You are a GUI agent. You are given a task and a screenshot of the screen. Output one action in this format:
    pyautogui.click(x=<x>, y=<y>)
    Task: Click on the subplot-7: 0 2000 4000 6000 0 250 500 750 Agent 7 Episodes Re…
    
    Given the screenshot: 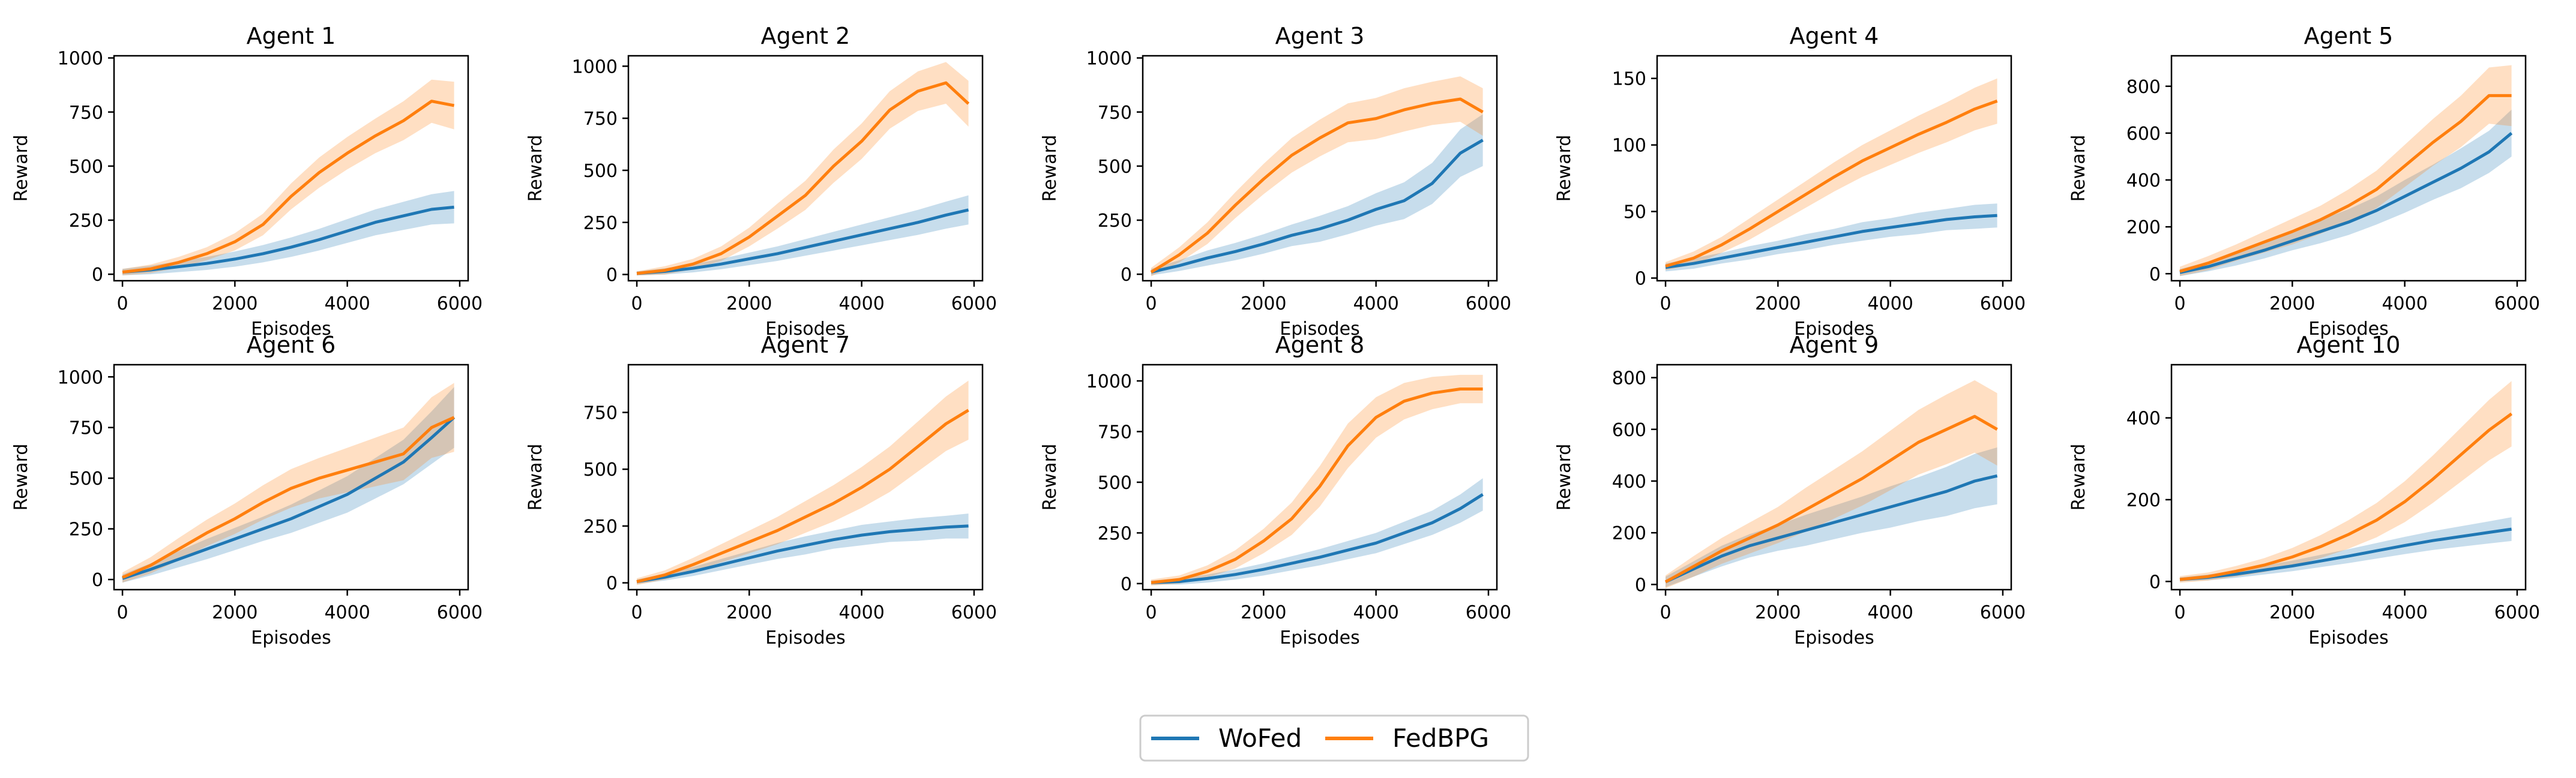 What is the action you would take?
    pyautogui.click(x=761, y=490)
    